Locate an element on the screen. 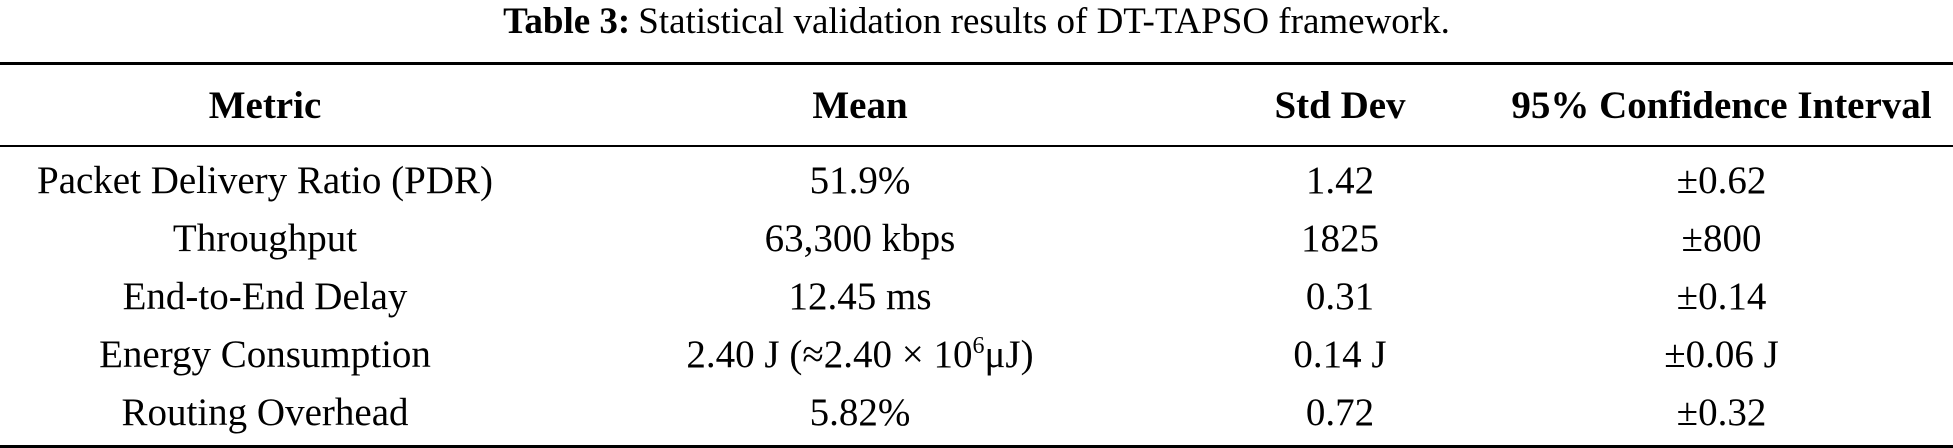  cell-confidence-interval: ±0.62 is located at coordinates (1721, 180).